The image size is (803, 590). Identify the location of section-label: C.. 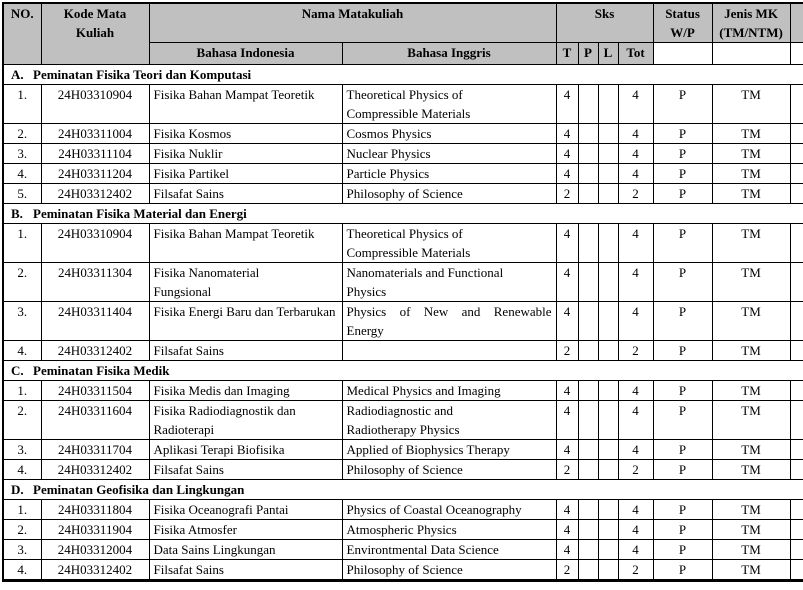
(17, 370).